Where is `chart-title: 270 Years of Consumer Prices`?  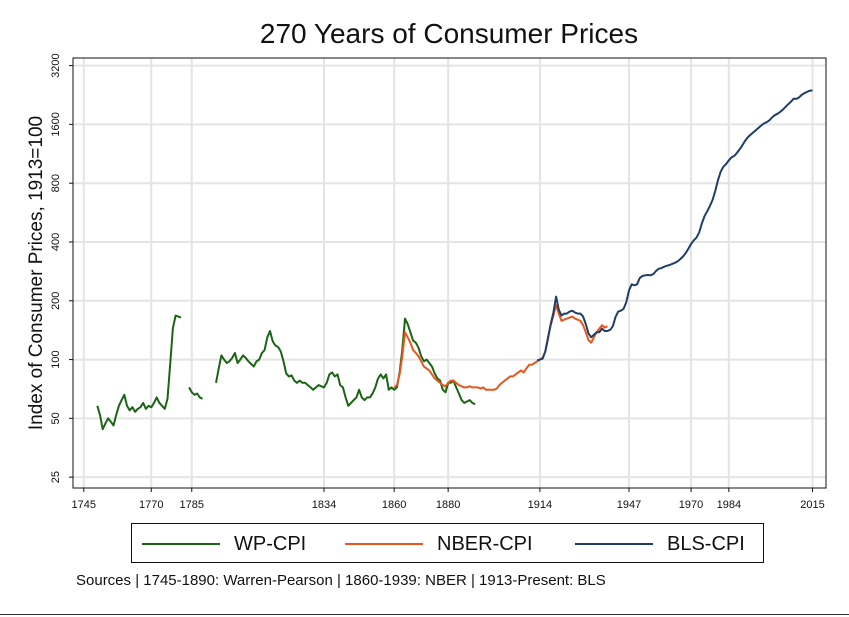
chart-title: 270 Years of Consumer Prices is located at coordinates (449, 33).